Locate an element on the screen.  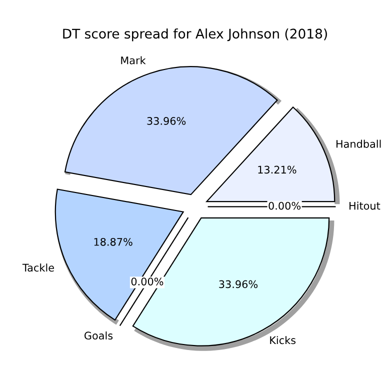
slice-label: Mark is located at coordinates (133, 60).